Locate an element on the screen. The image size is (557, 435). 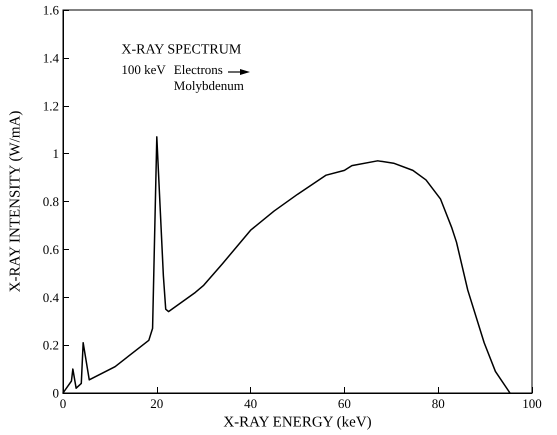
x-tick-label: 80 is located at coordinates (438, 403).